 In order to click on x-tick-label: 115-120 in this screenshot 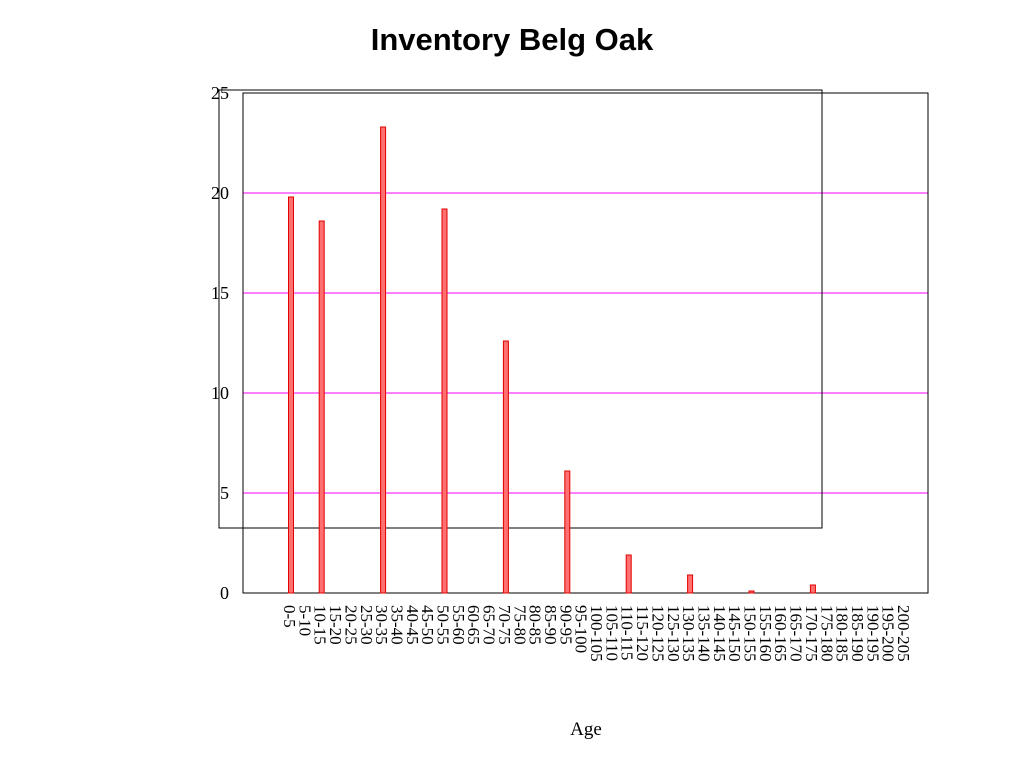, I will do `click(642, 633)`.